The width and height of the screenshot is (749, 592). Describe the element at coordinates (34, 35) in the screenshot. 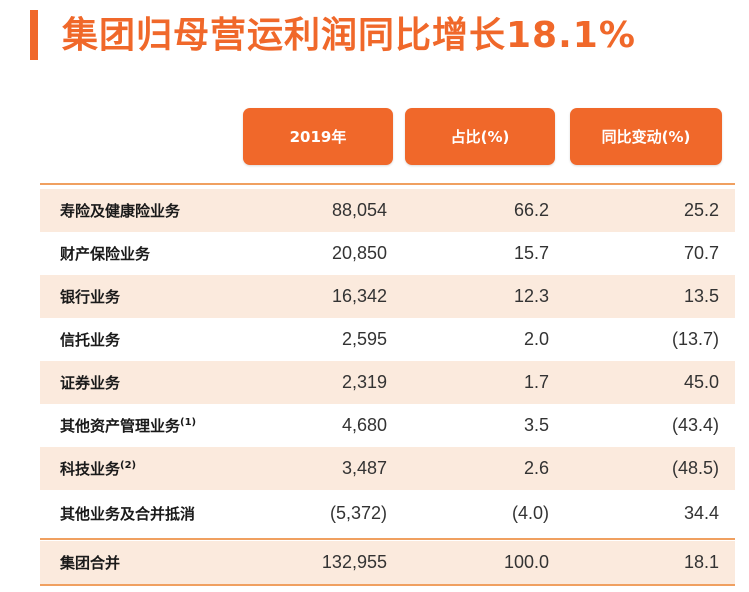

I see `title-accent-bar` at that location.